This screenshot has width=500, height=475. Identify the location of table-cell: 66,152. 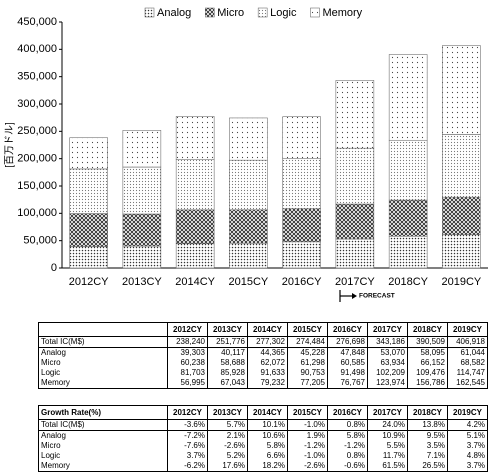
(427, 363).